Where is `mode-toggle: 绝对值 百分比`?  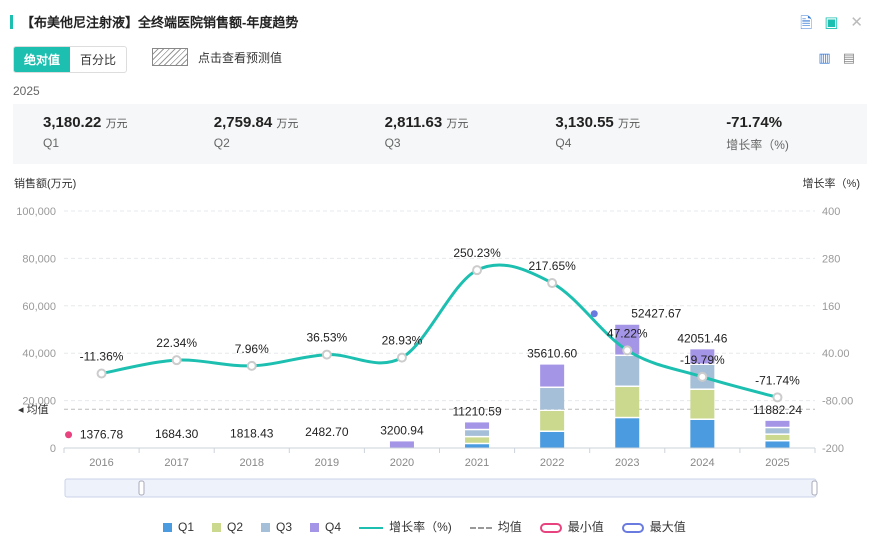 mode-toggle: 绝对值 百分比 is located at coordinates (70, 59).